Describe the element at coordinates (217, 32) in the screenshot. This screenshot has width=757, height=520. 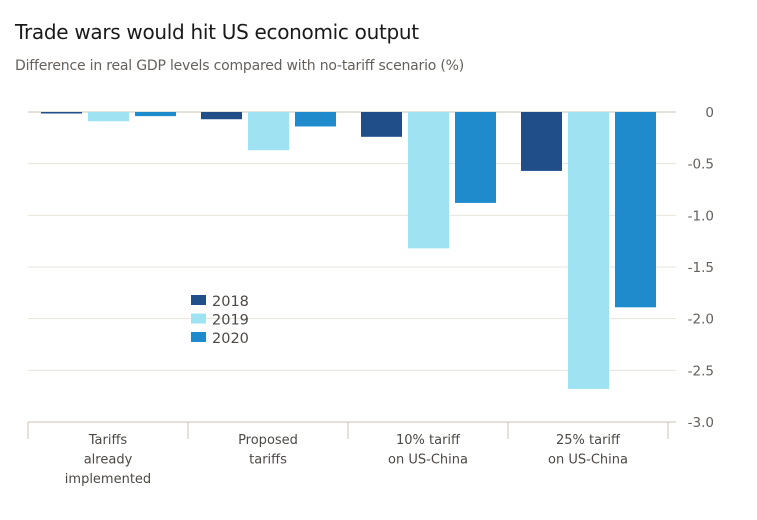
I see `chart-title: Trade wars would hit US economic output` at that location.